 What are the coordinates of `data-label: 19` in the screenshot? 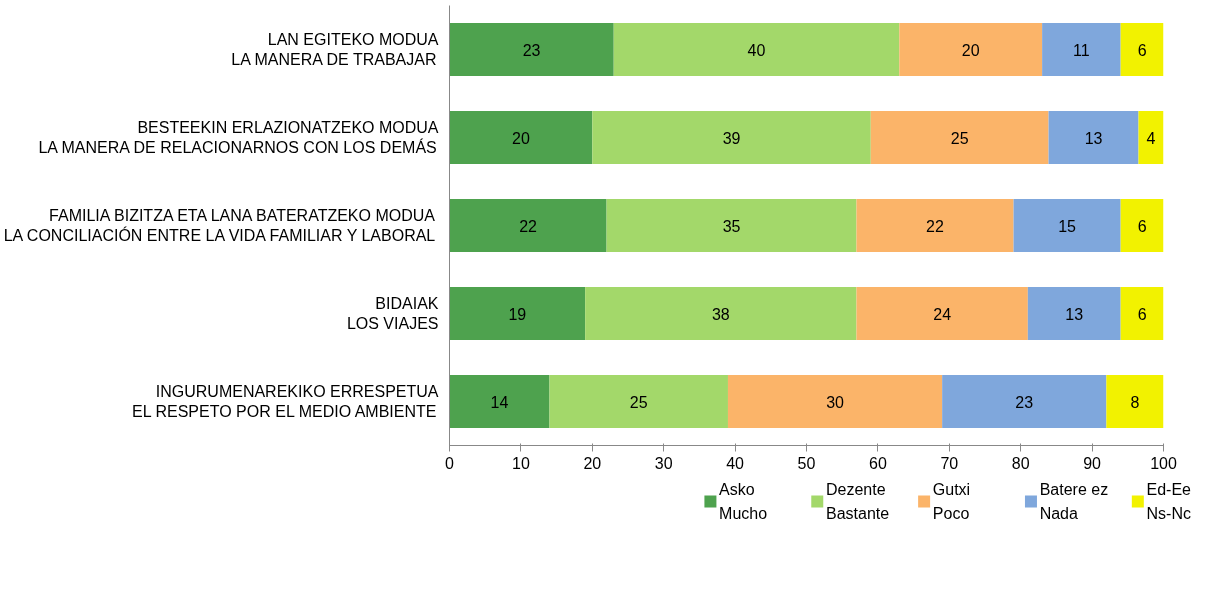 It's located at (517, 314).